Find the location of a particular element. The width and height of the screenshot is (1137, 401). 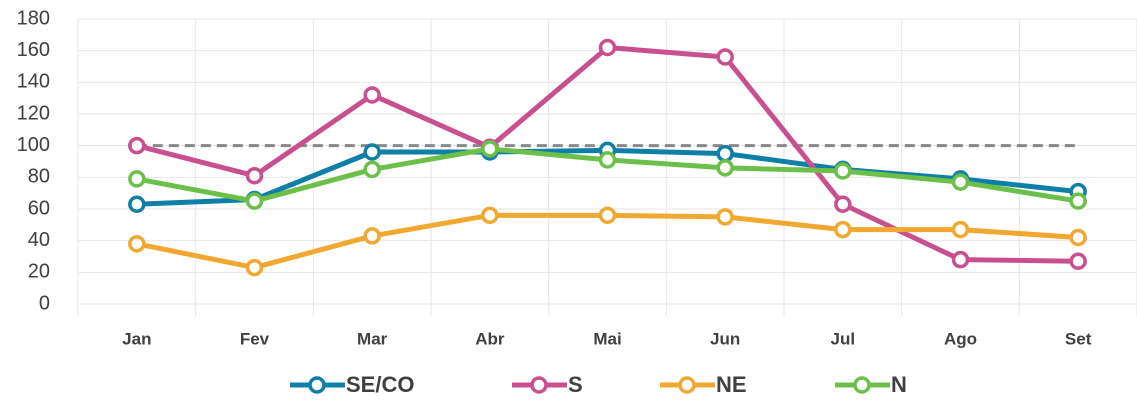

y-tick-label: 140 is located at coordinates (33, 82).